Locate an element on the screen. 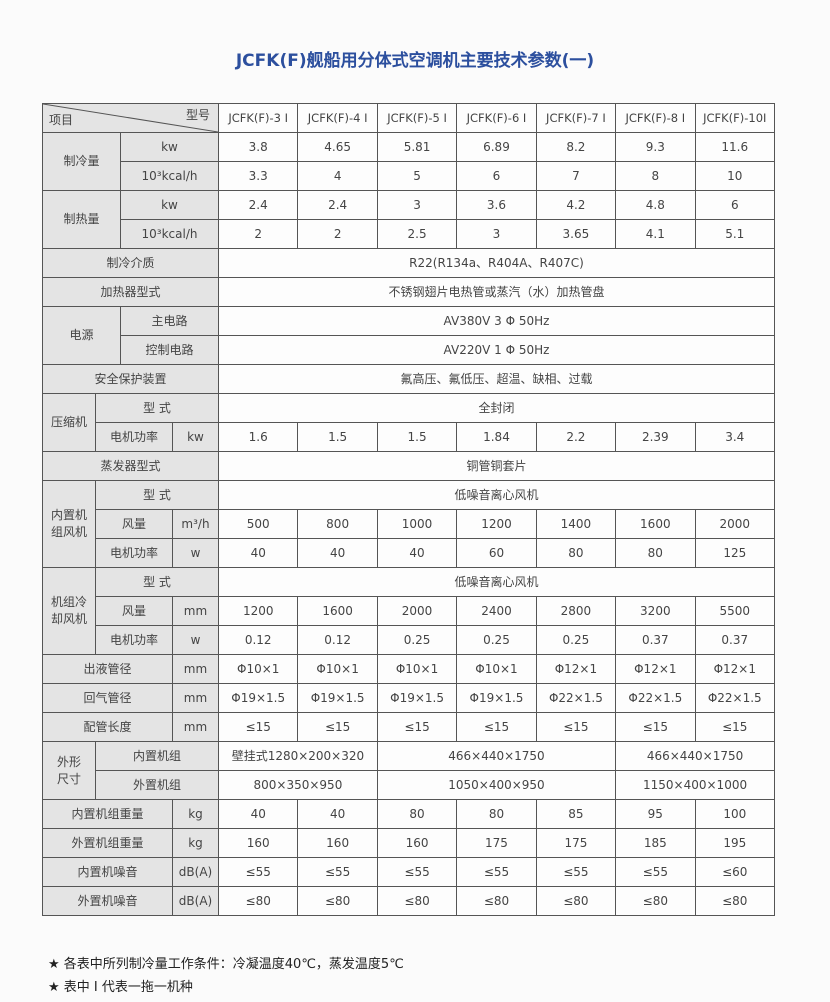 This screenshot has width=830, height=1002. value-cell: 60 is located at coordinates (496, 553).